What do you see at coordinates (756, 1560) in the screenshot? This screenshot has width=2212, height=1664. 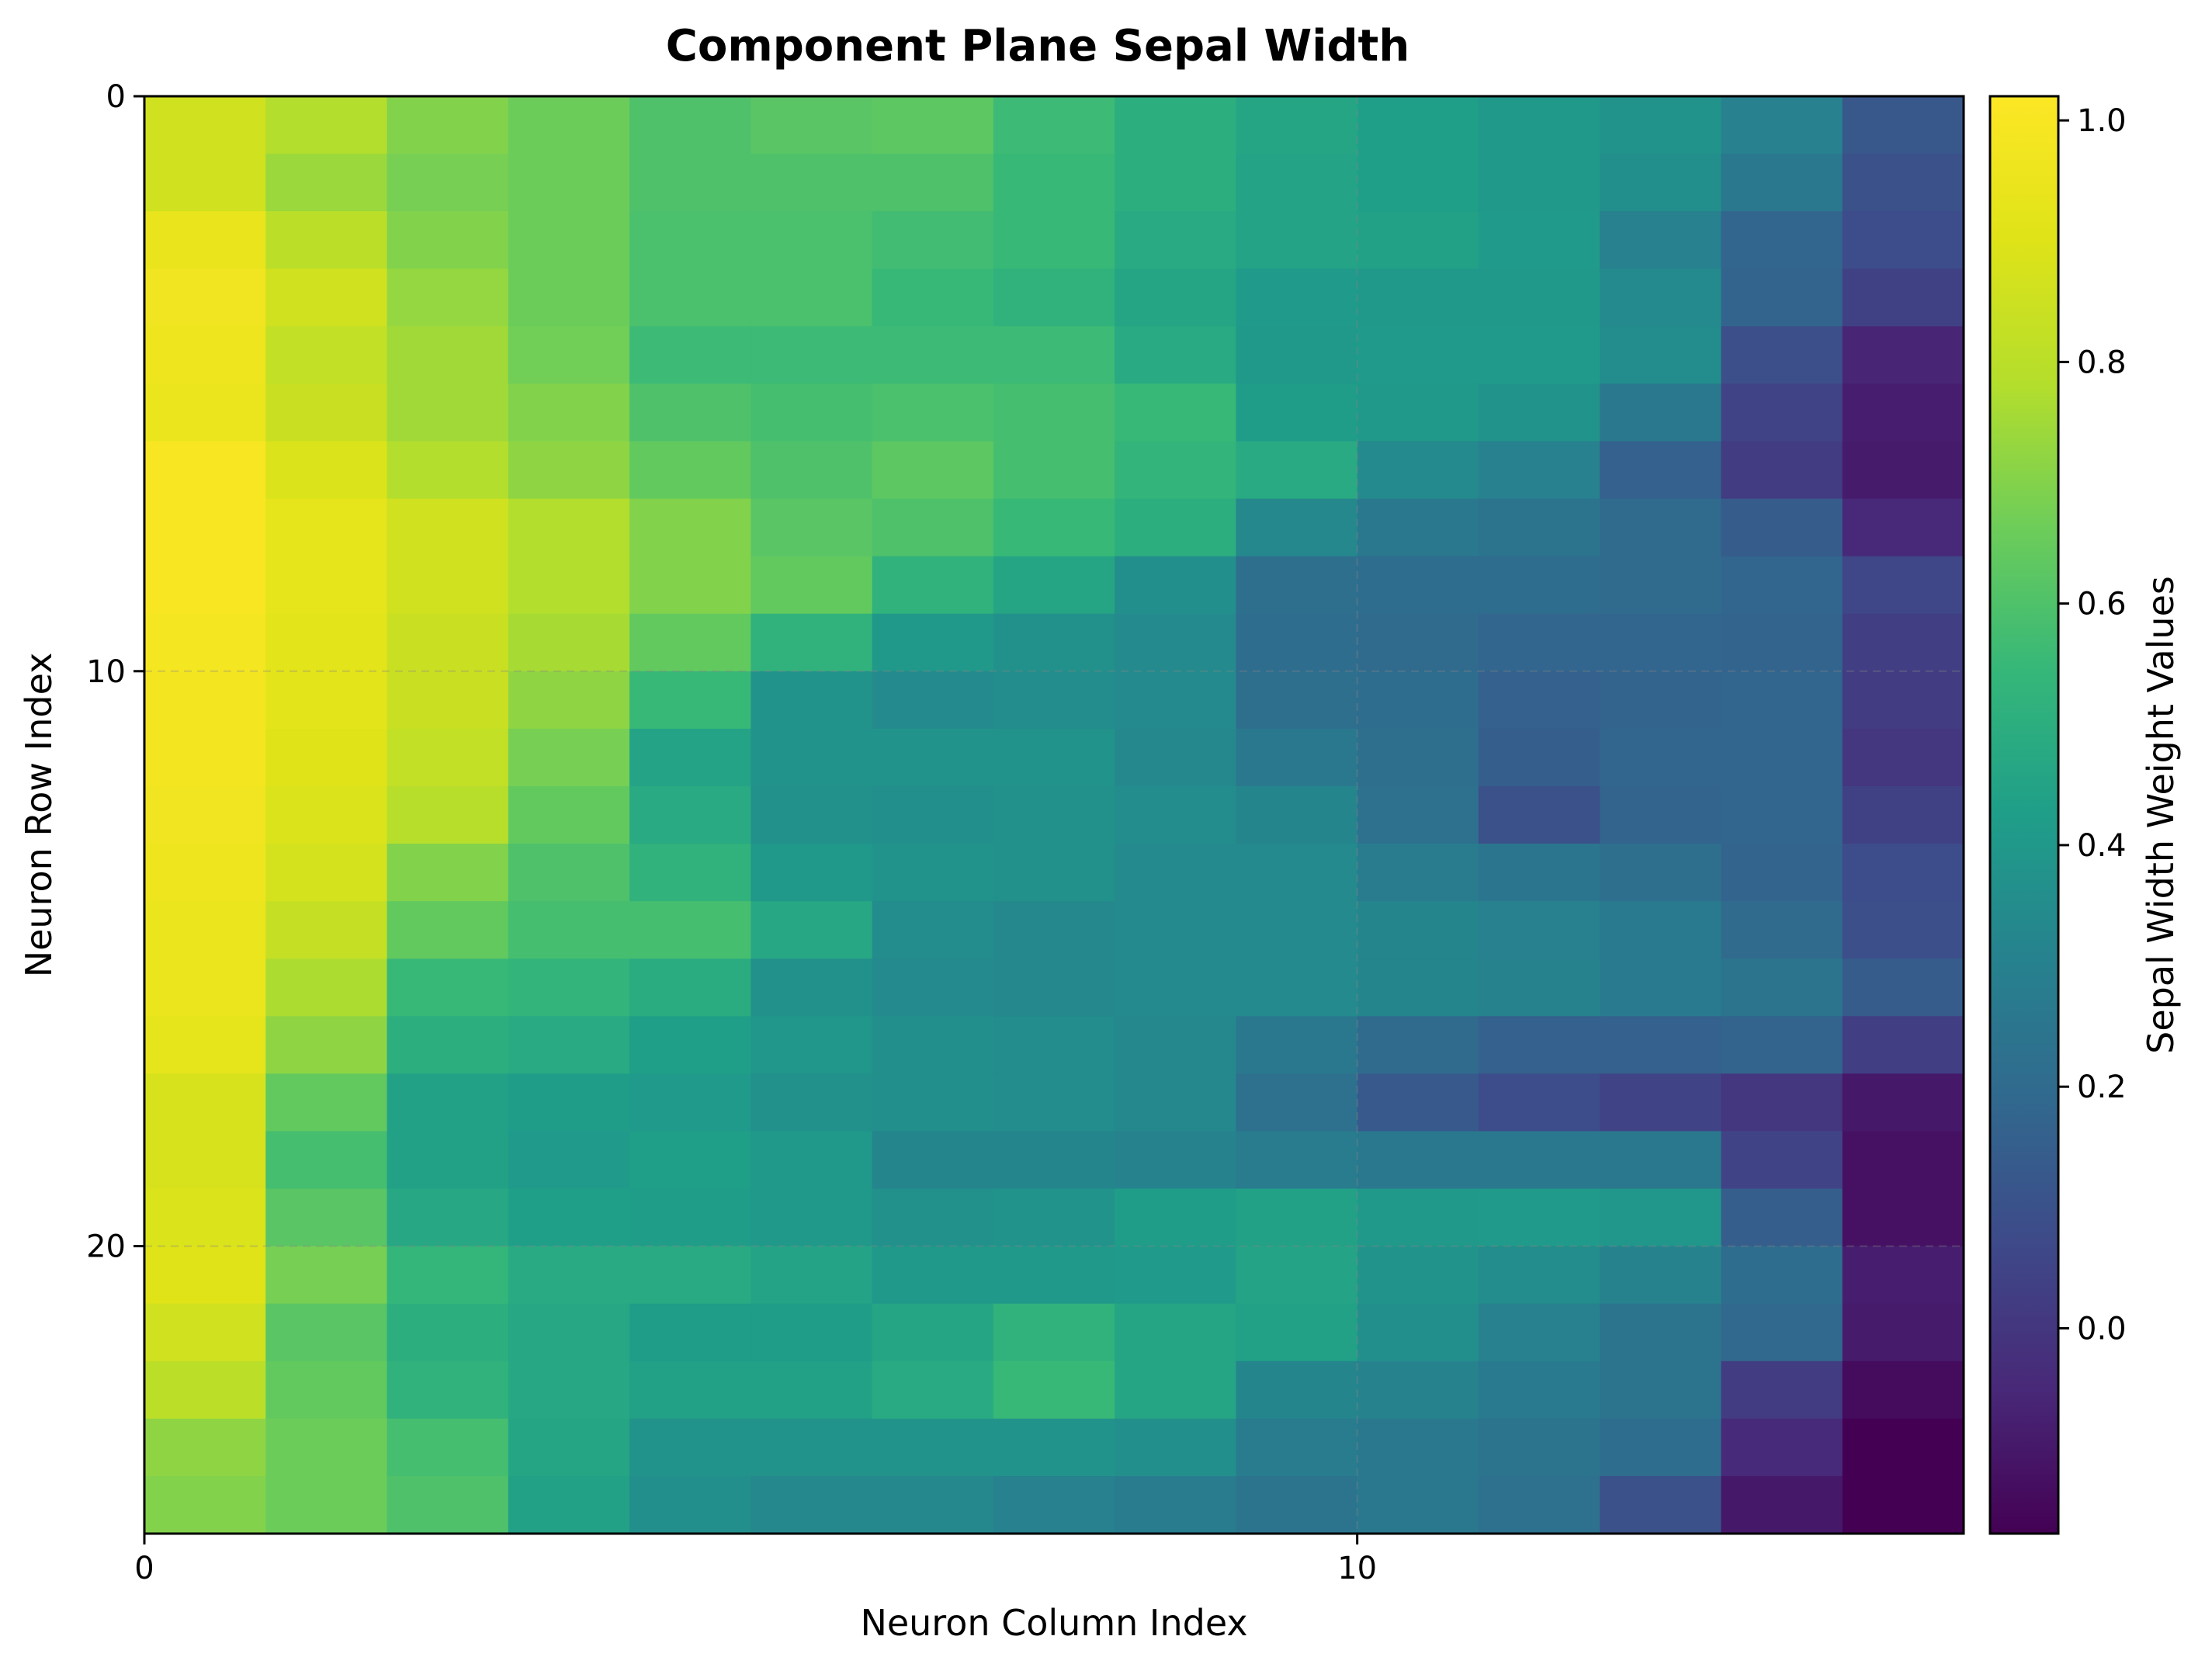 I see `x-axis-ticks: 0 10` at bounding box center [756, 1560].